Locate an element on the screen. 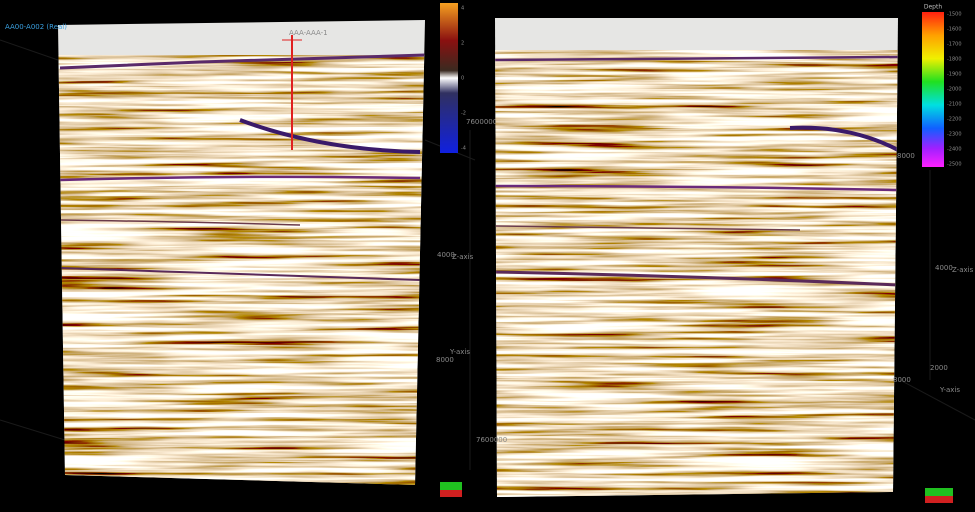 The image size is (975, 512). colorbar-tick-label: -4 is located at coordinates (463, 149).